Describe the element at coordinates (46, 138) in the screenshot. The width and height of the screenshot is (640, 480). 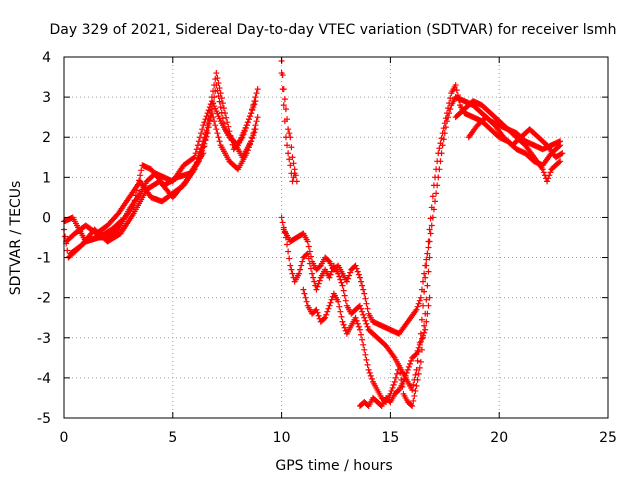
I see `y-tick-label: 2` at that location.